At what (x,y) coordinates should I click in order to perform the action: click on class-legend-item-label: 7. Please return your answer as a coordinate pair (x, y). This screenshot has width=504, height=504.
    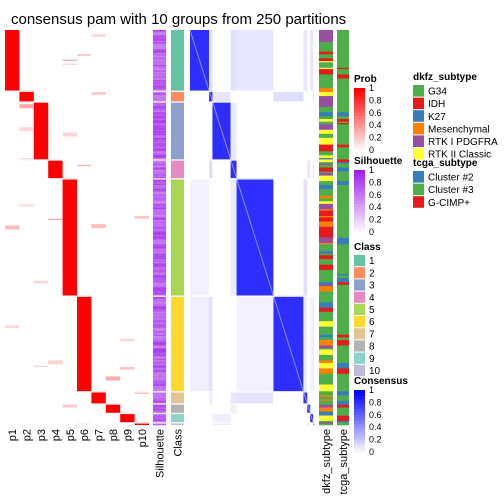
    Looking at the image, I should click on (372, 334).